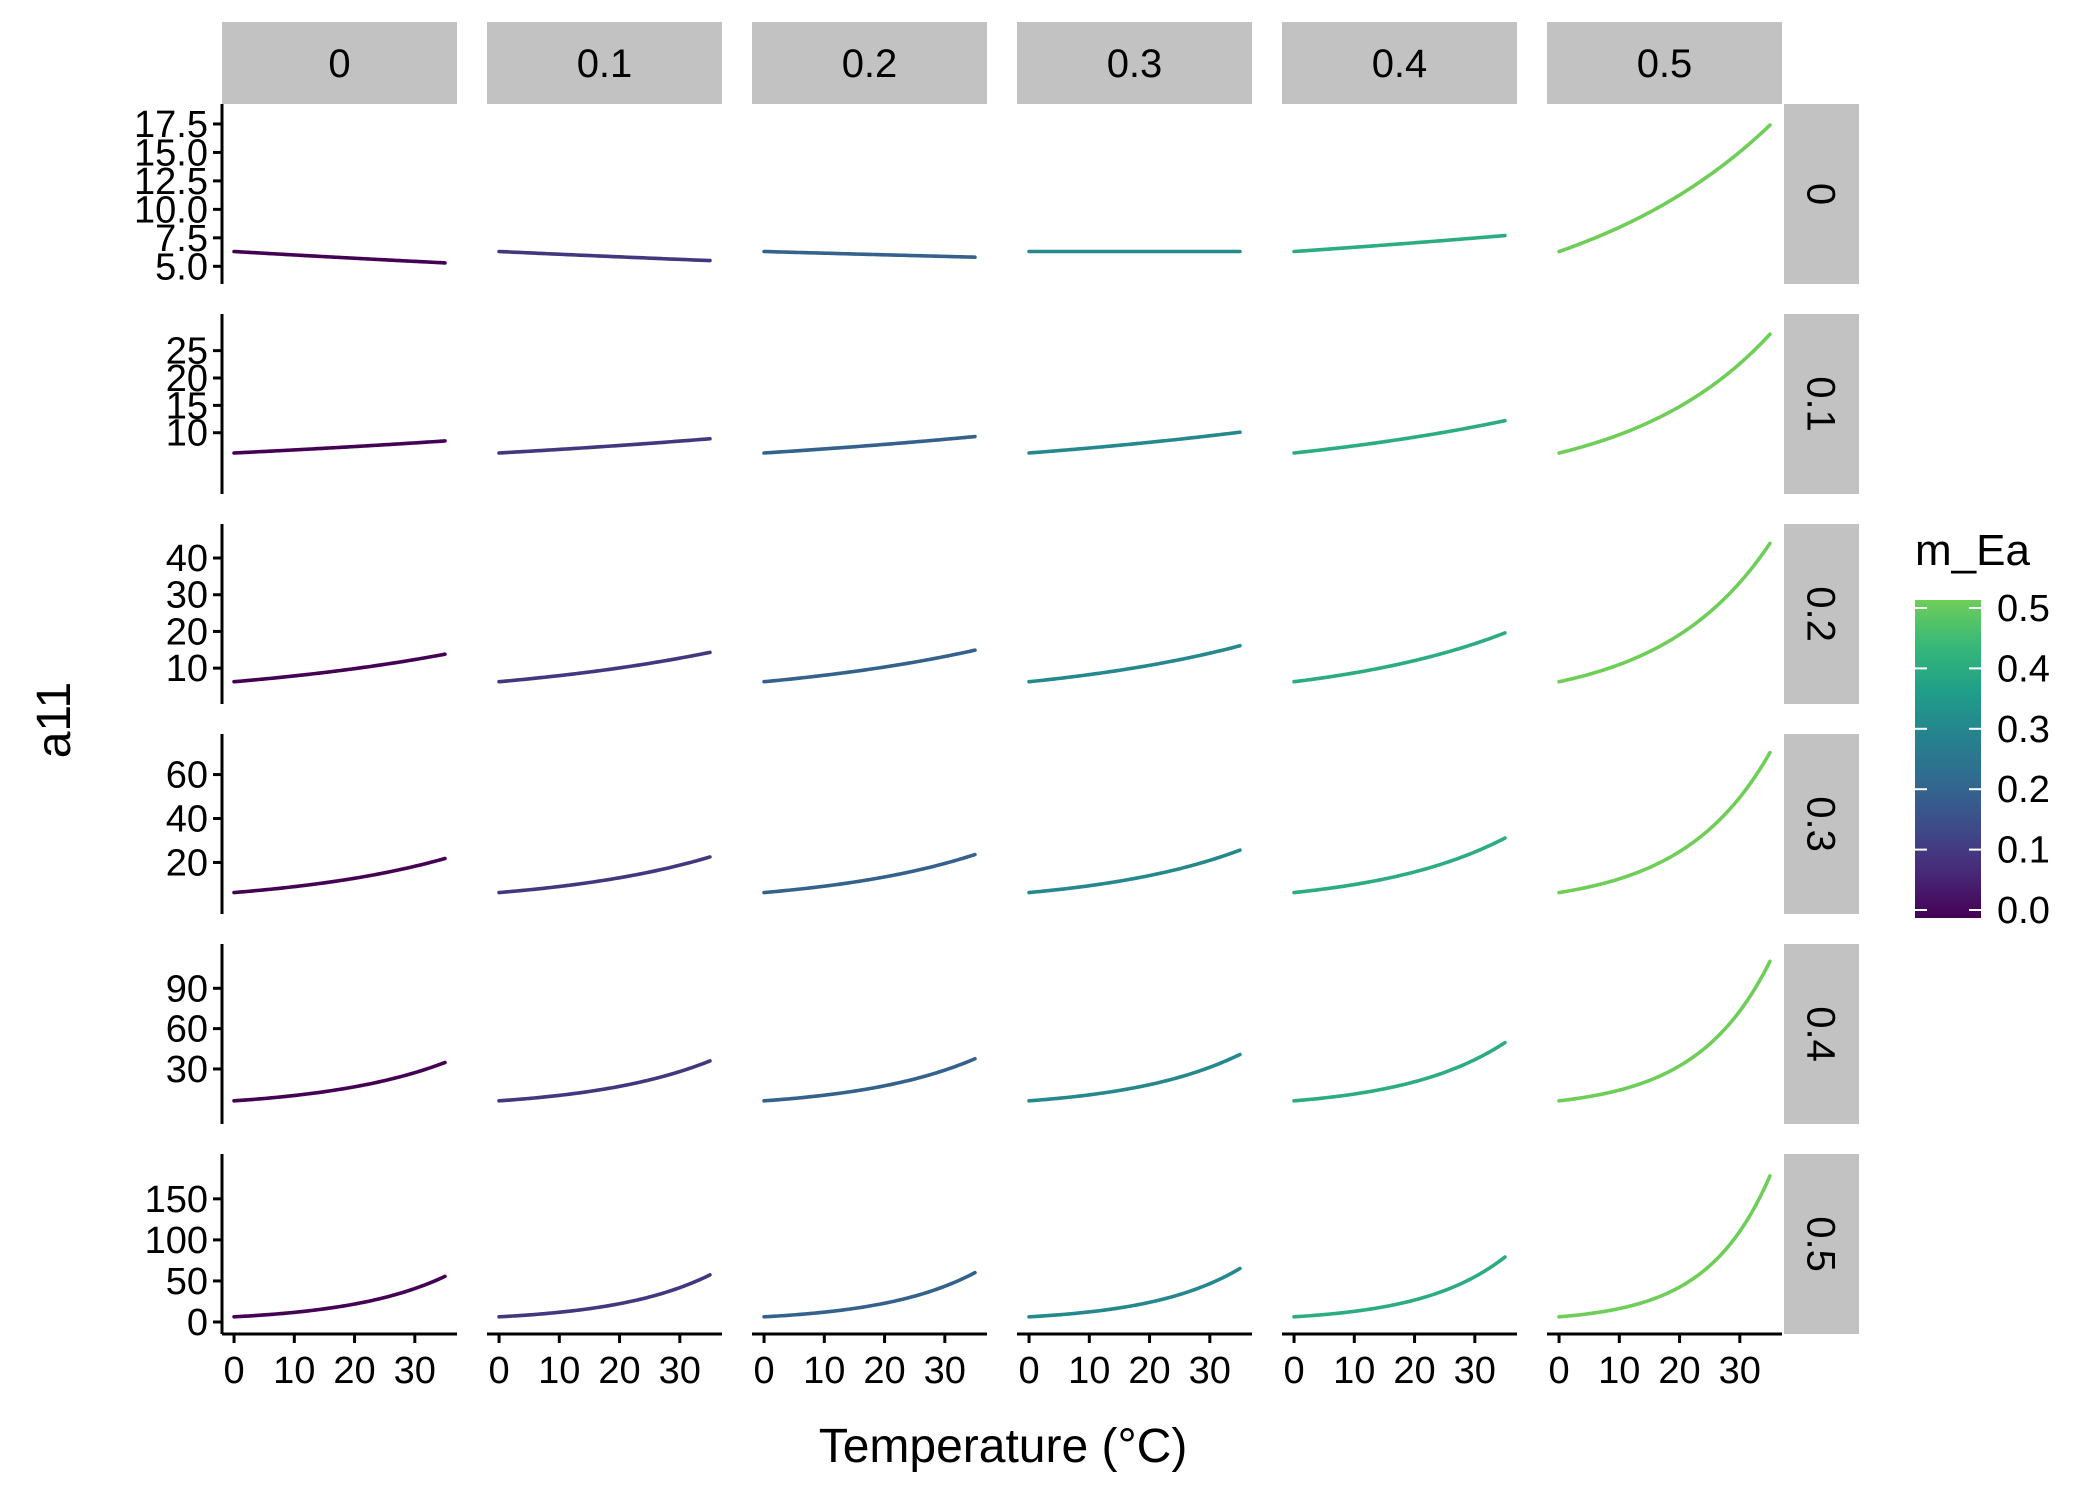 This screenshot has height=1500, width=2100. I want to click on column-strip: 0, so click(339, 63).